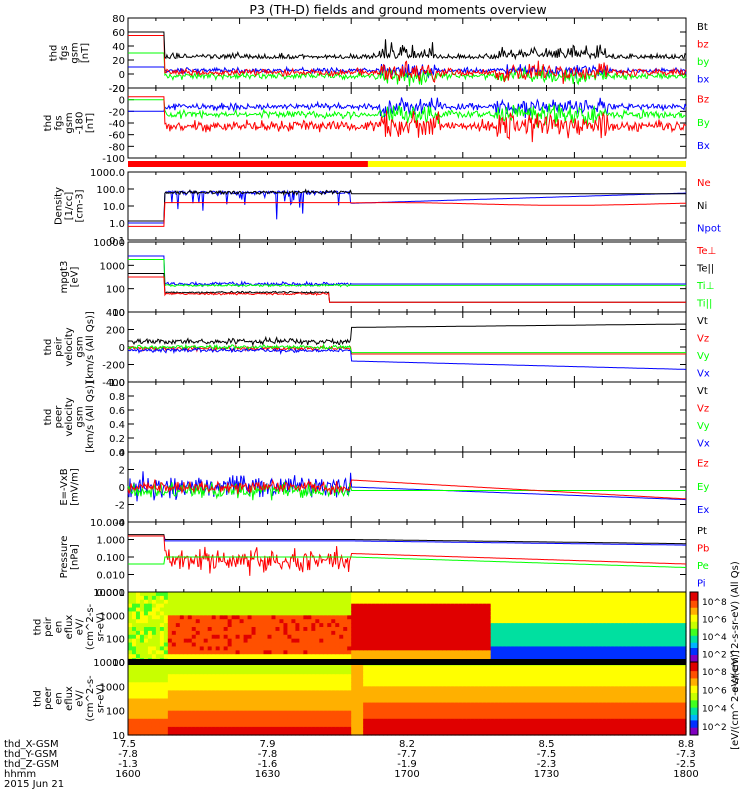 The height and width of the screenshot is (804, 750). What do you see at coordinates (703, 373) in the screenshot?
I see `legend-Vx: Vx` at bounding box center [703, 373].